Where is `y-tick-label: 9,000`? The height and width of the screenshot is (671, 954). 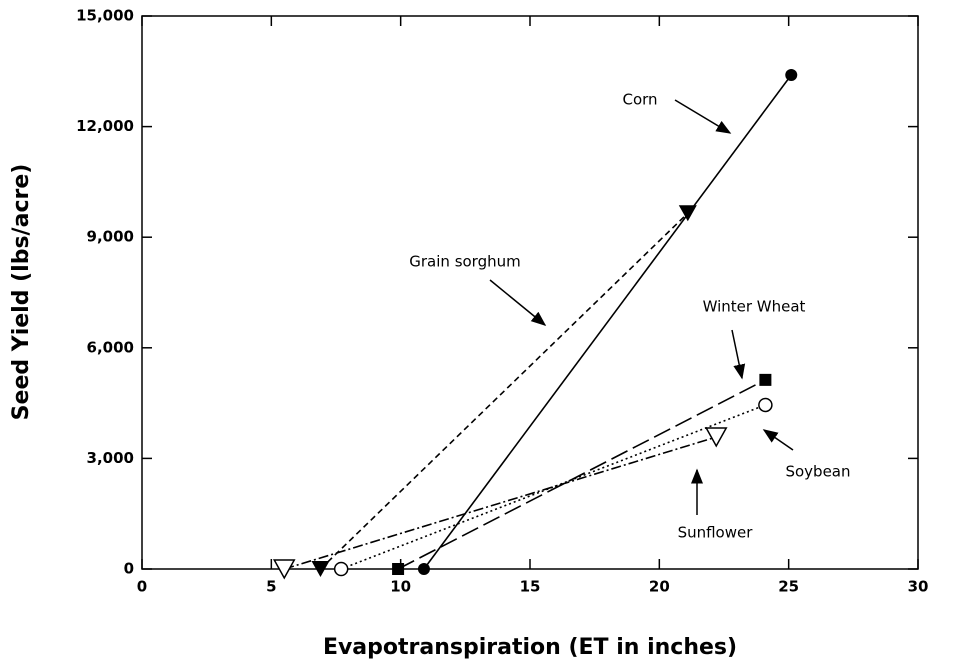 y-tick-label: 9,000 is located at coordinates (110, 237).